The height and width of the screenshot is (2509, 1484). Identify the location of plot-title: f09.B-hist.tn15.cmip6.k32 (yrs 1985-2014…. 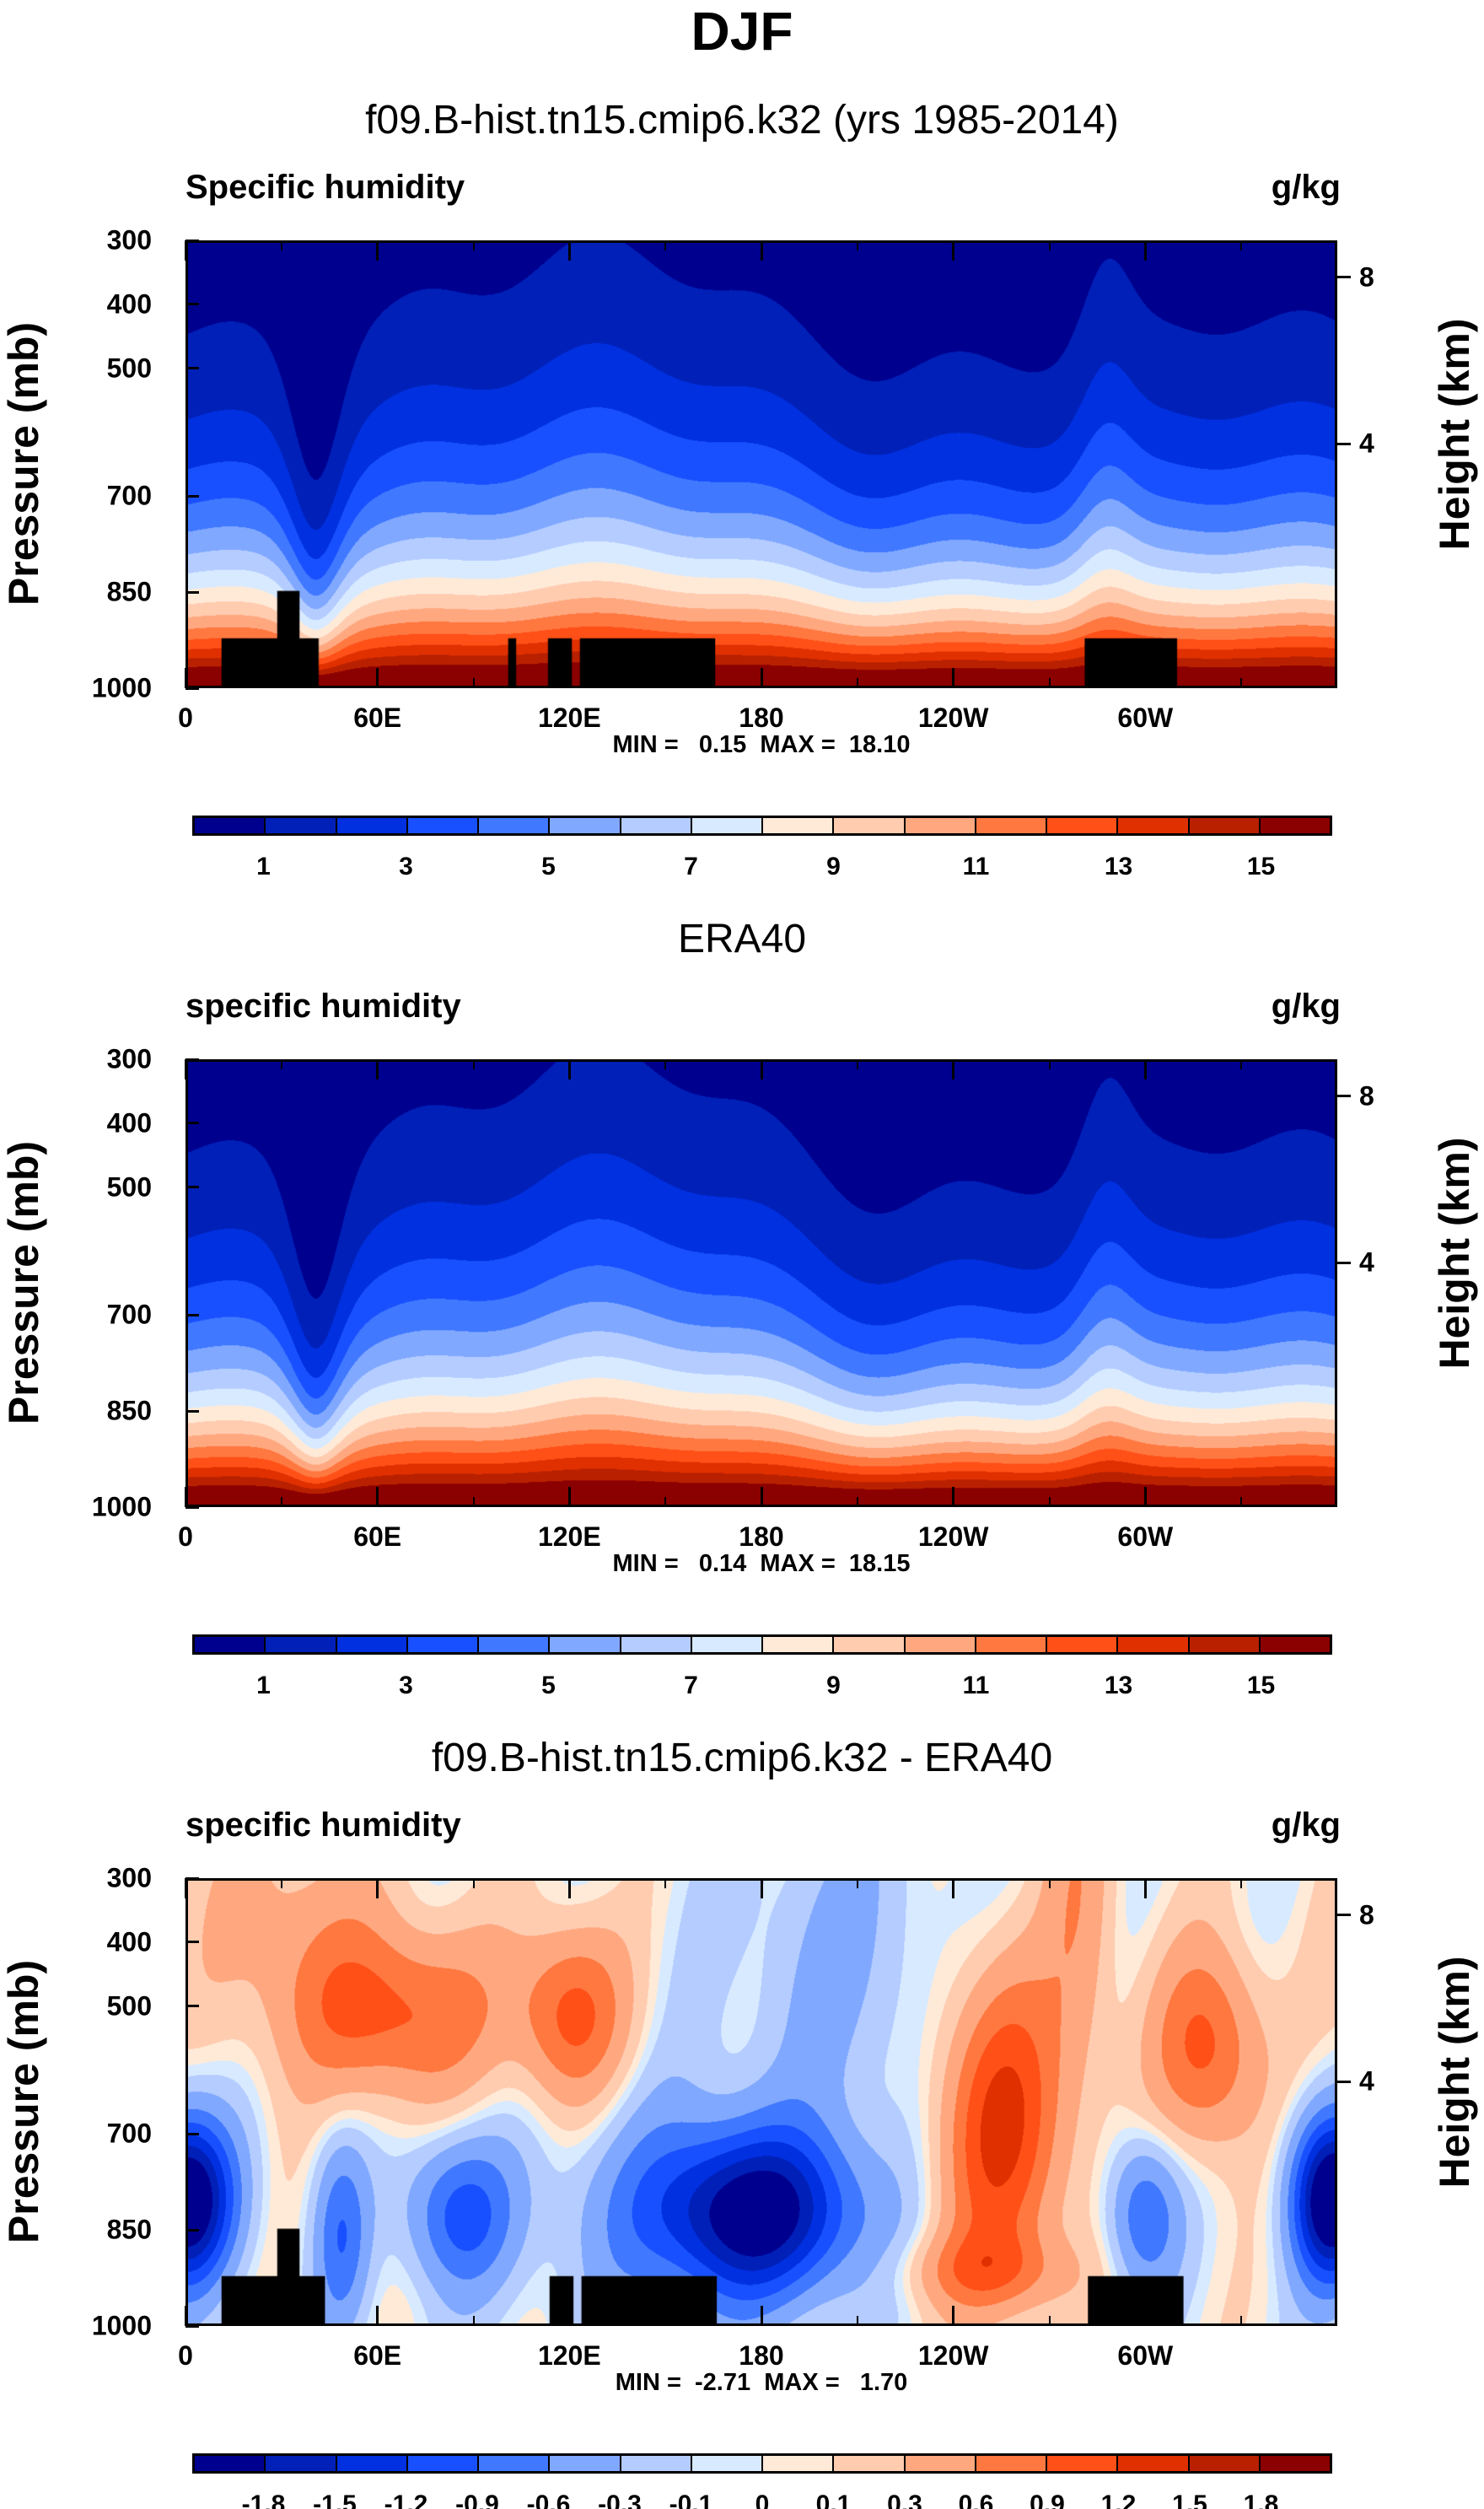
(742, 120).